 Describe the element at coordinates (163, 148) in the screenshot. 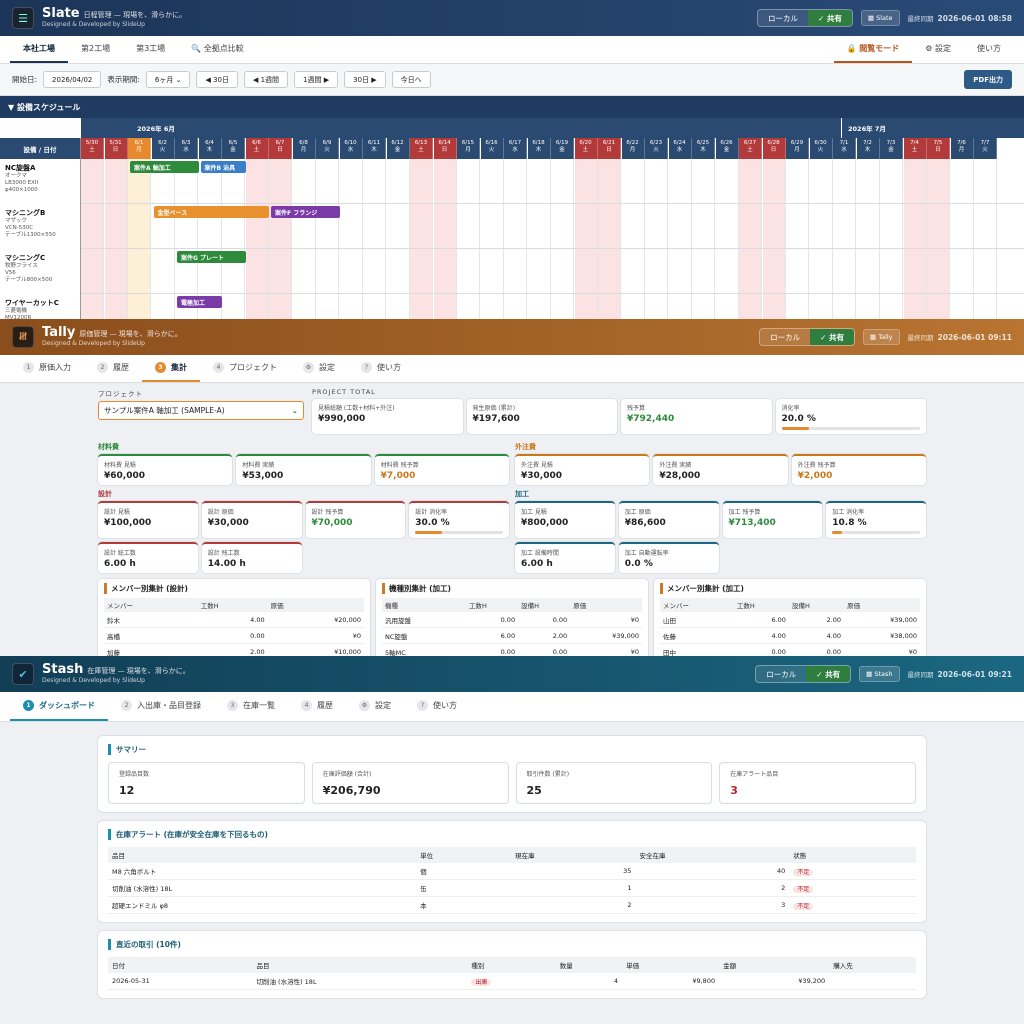

I see `day-header: 6/2 火` at that location.